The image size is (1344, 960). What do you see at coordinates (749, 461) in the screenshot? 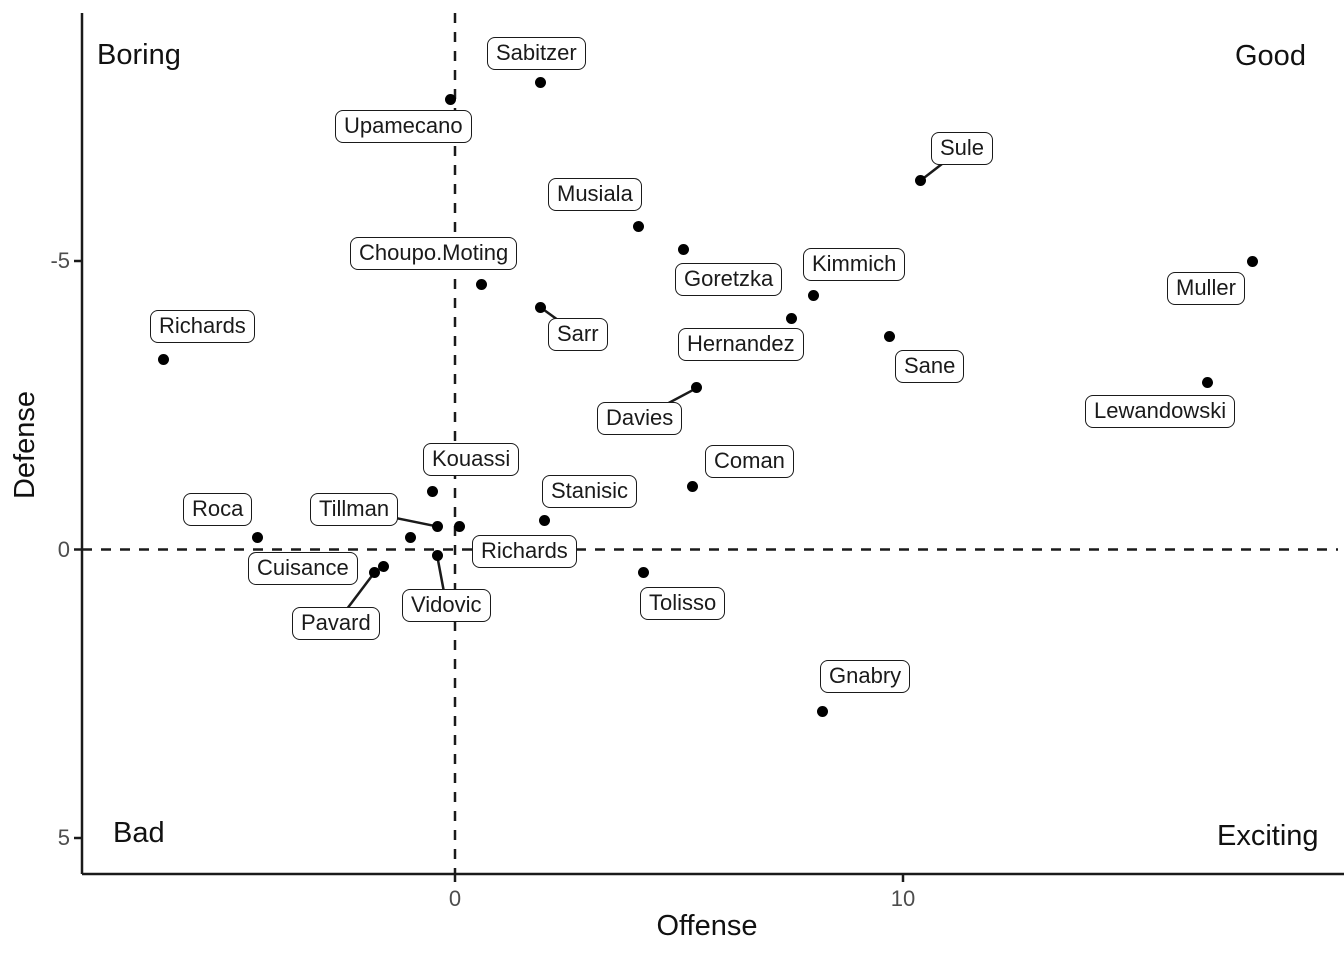
I see `point-label: Coman` at bounding box center [749, 461].